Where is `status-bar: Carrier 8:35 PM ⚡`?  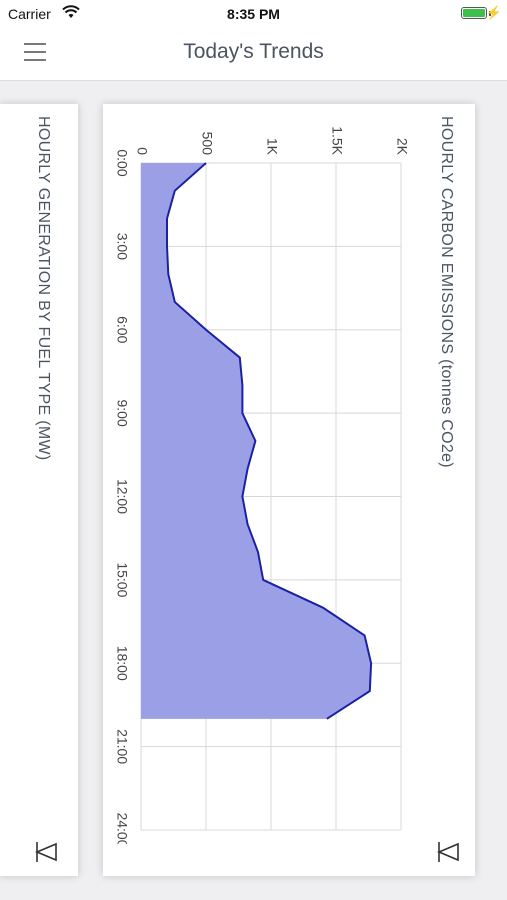
status-bar: Carrier 8:35 PM ⚡ is located at coordinates (253, 14).